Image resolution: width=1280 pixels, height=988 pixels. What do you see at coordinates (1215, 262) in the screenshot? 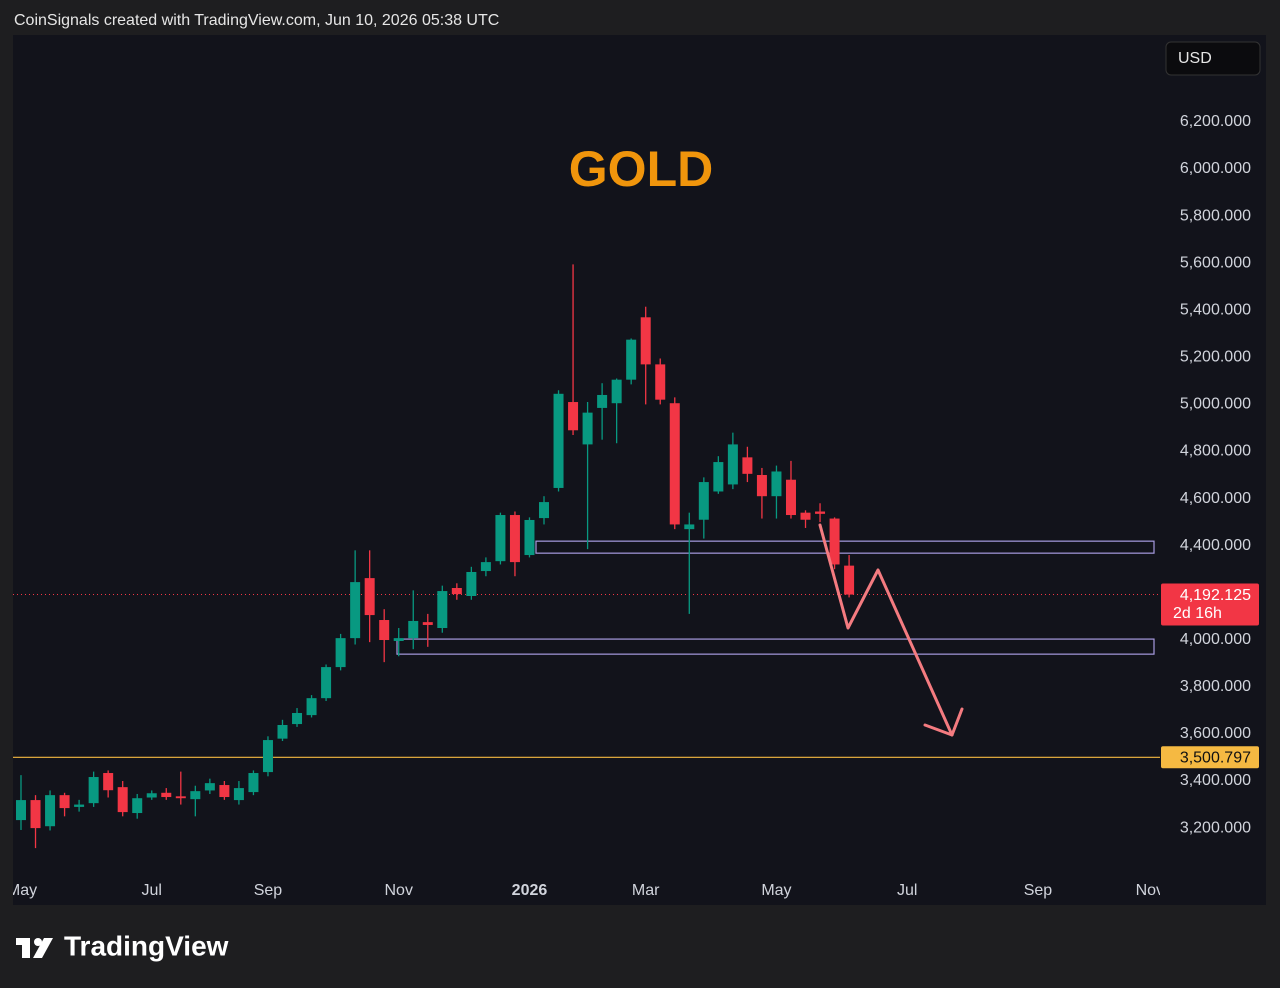
I see `y-tick-label: 5,600.000` at bounding box center [1215, 262].